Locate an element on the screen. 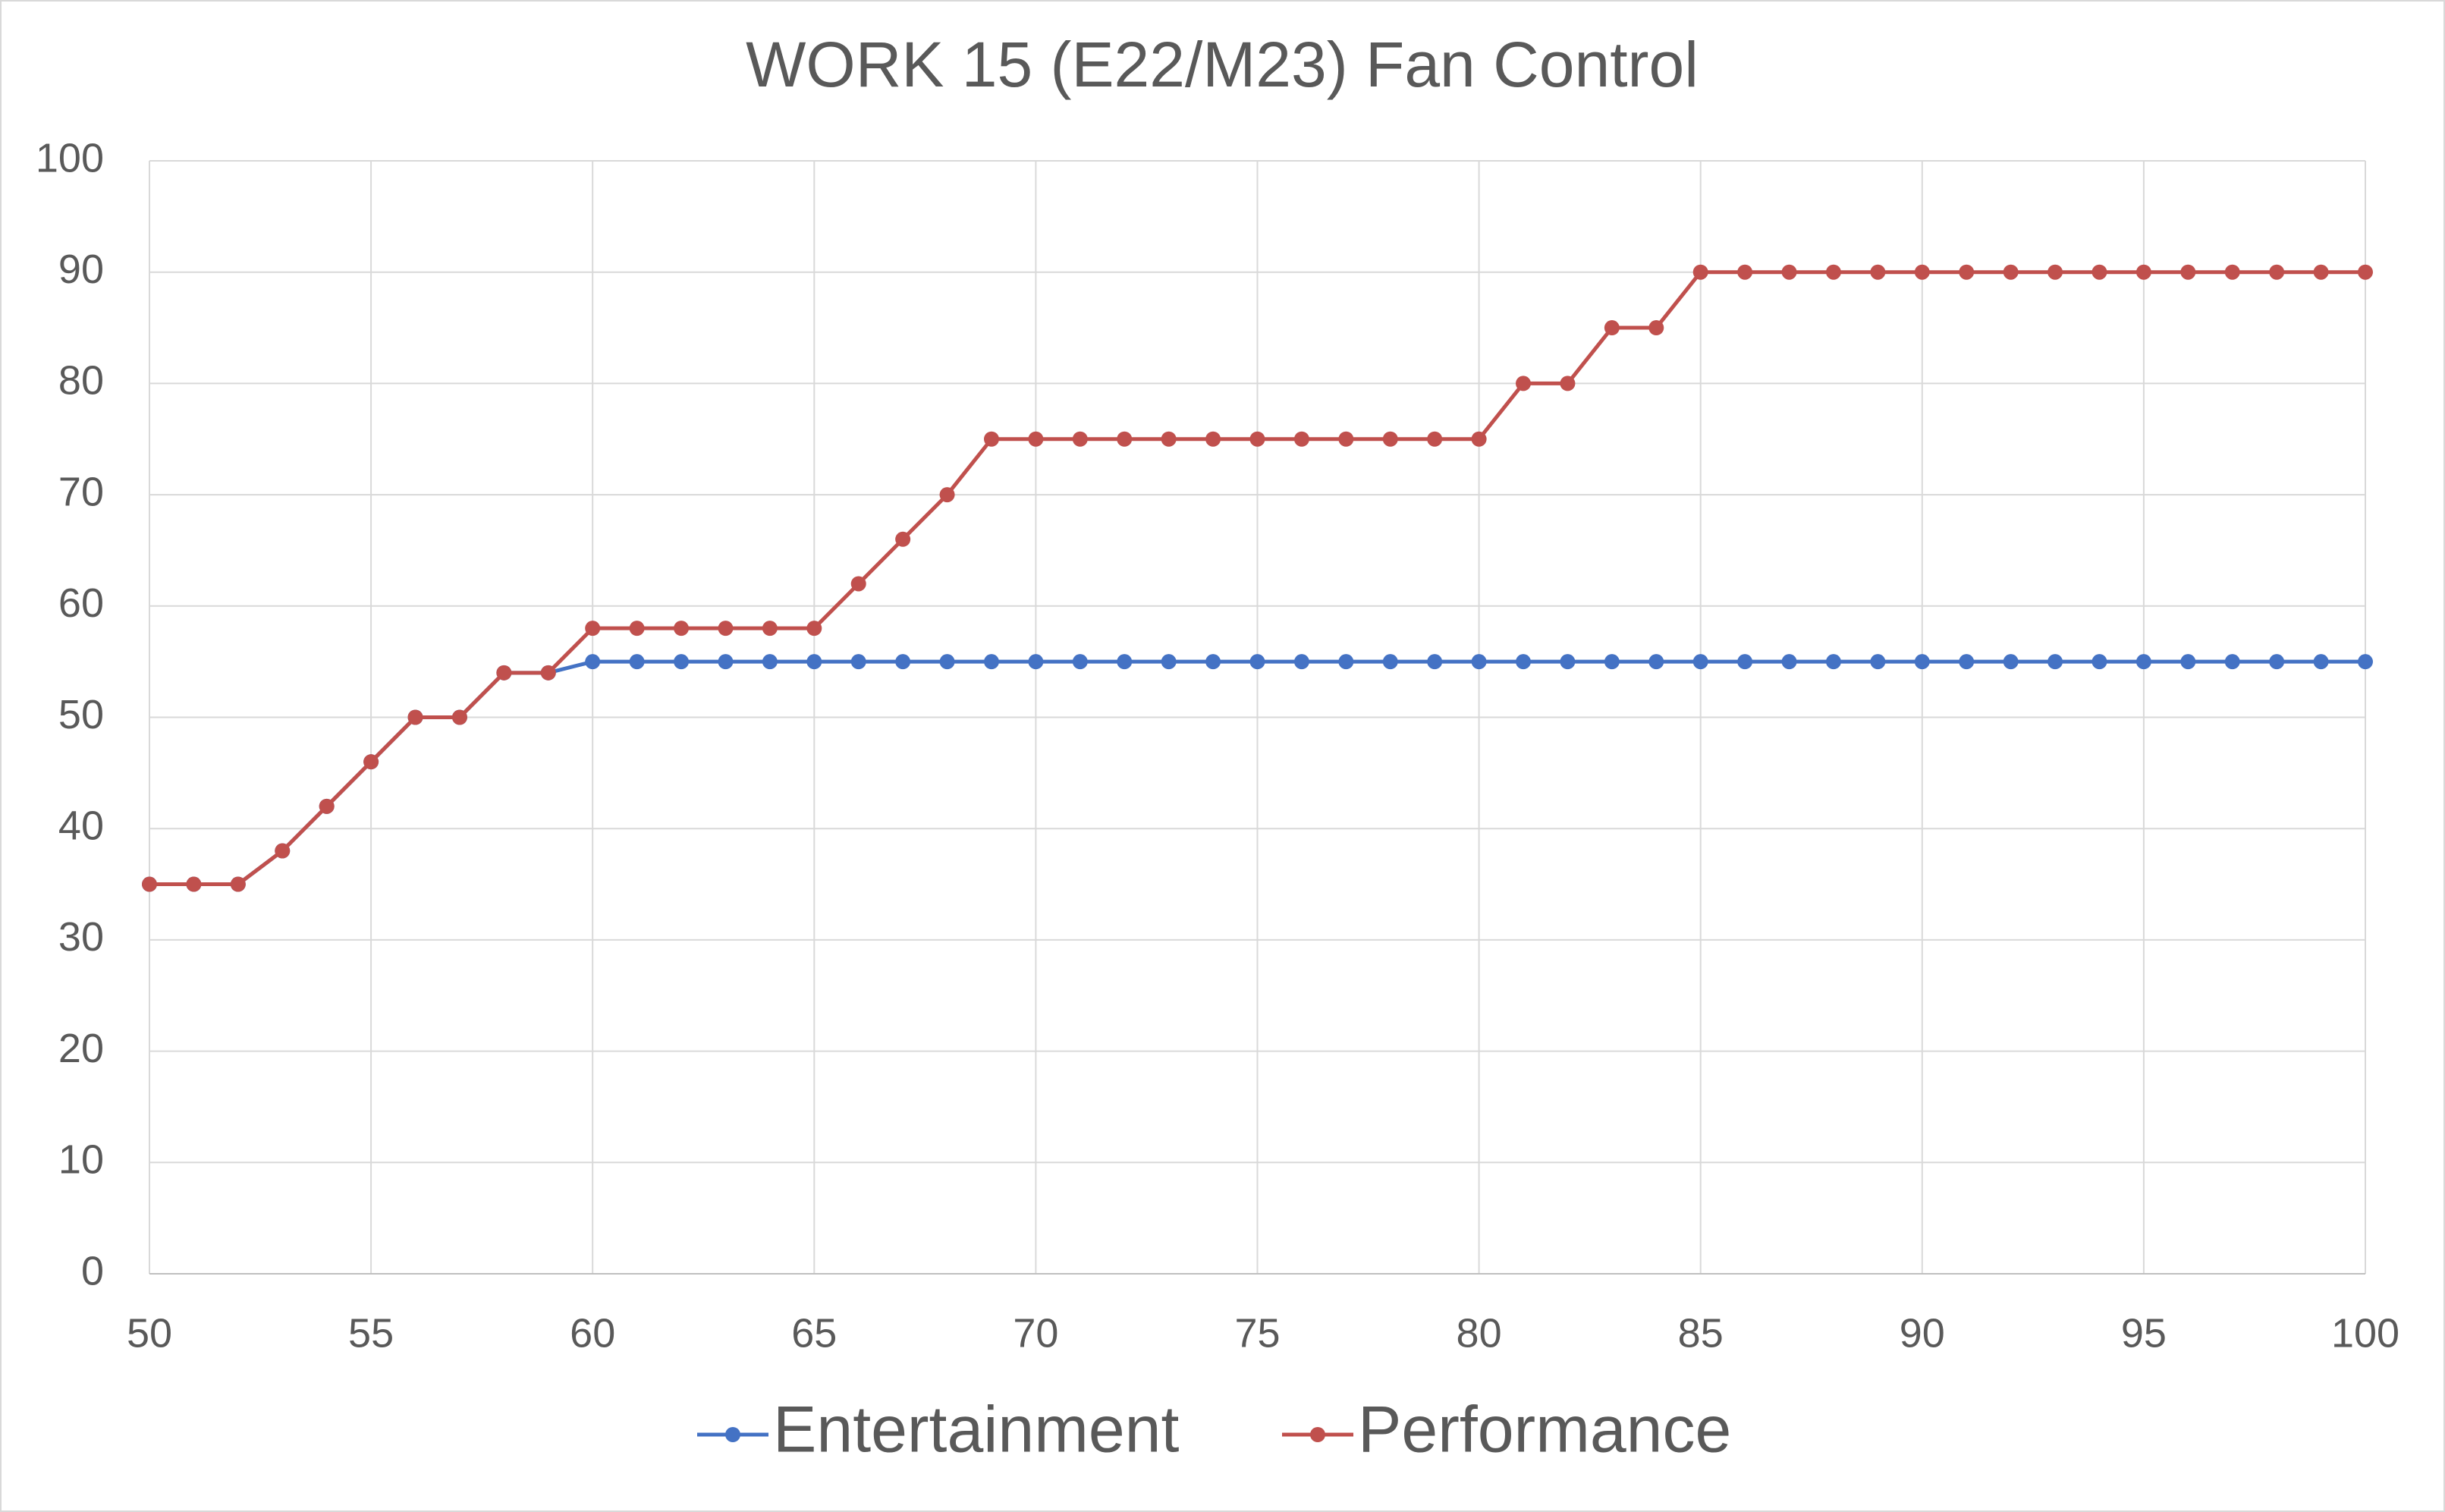 The height and width of the screenshot is (1512, 2445). y-tick-label: 100 is located at coordinates (70, 158).